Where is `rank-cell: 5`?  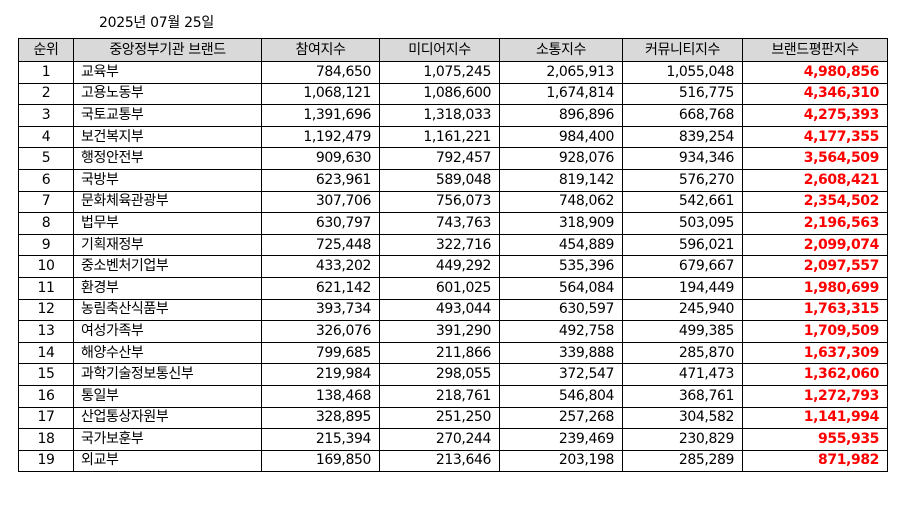
rank-cell: 5 is located at coordinates (46, 158).